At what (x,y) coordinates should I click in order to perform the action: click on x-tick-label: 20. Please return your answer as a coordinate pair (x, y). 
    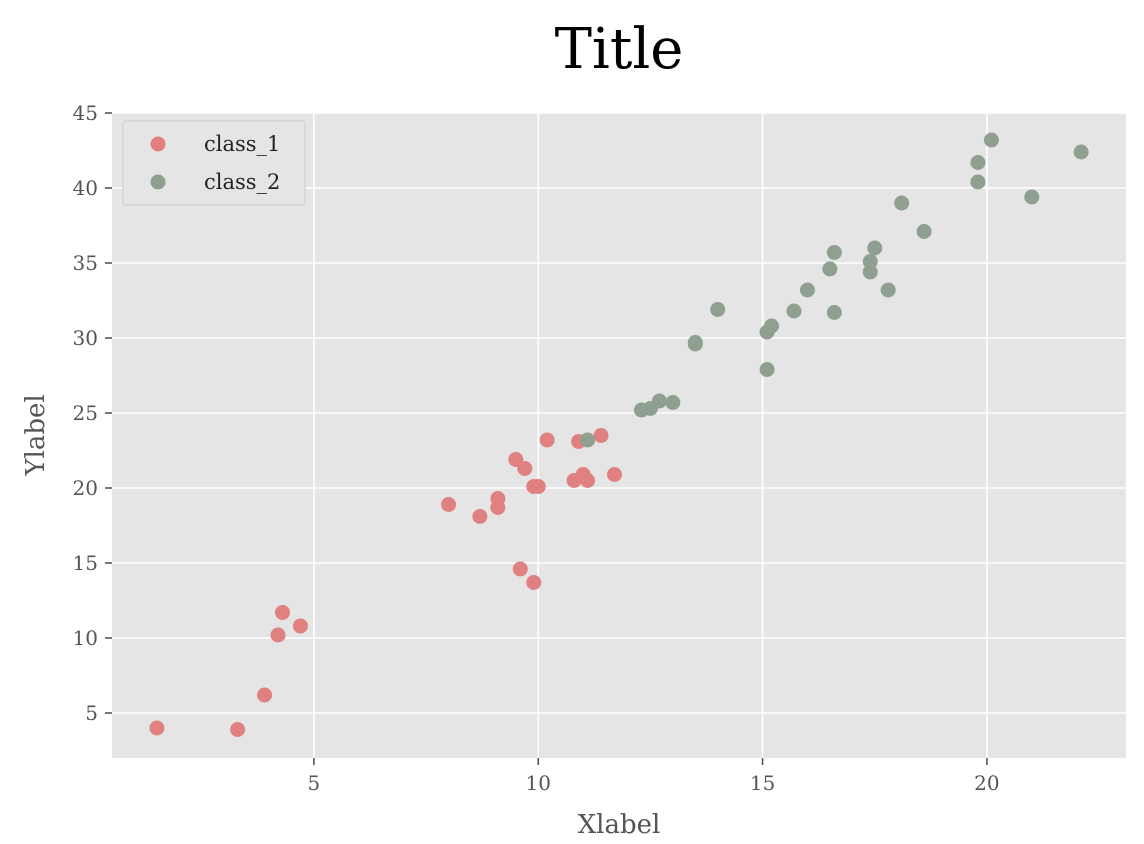
    Looking at the image, I should click on (986, 783).